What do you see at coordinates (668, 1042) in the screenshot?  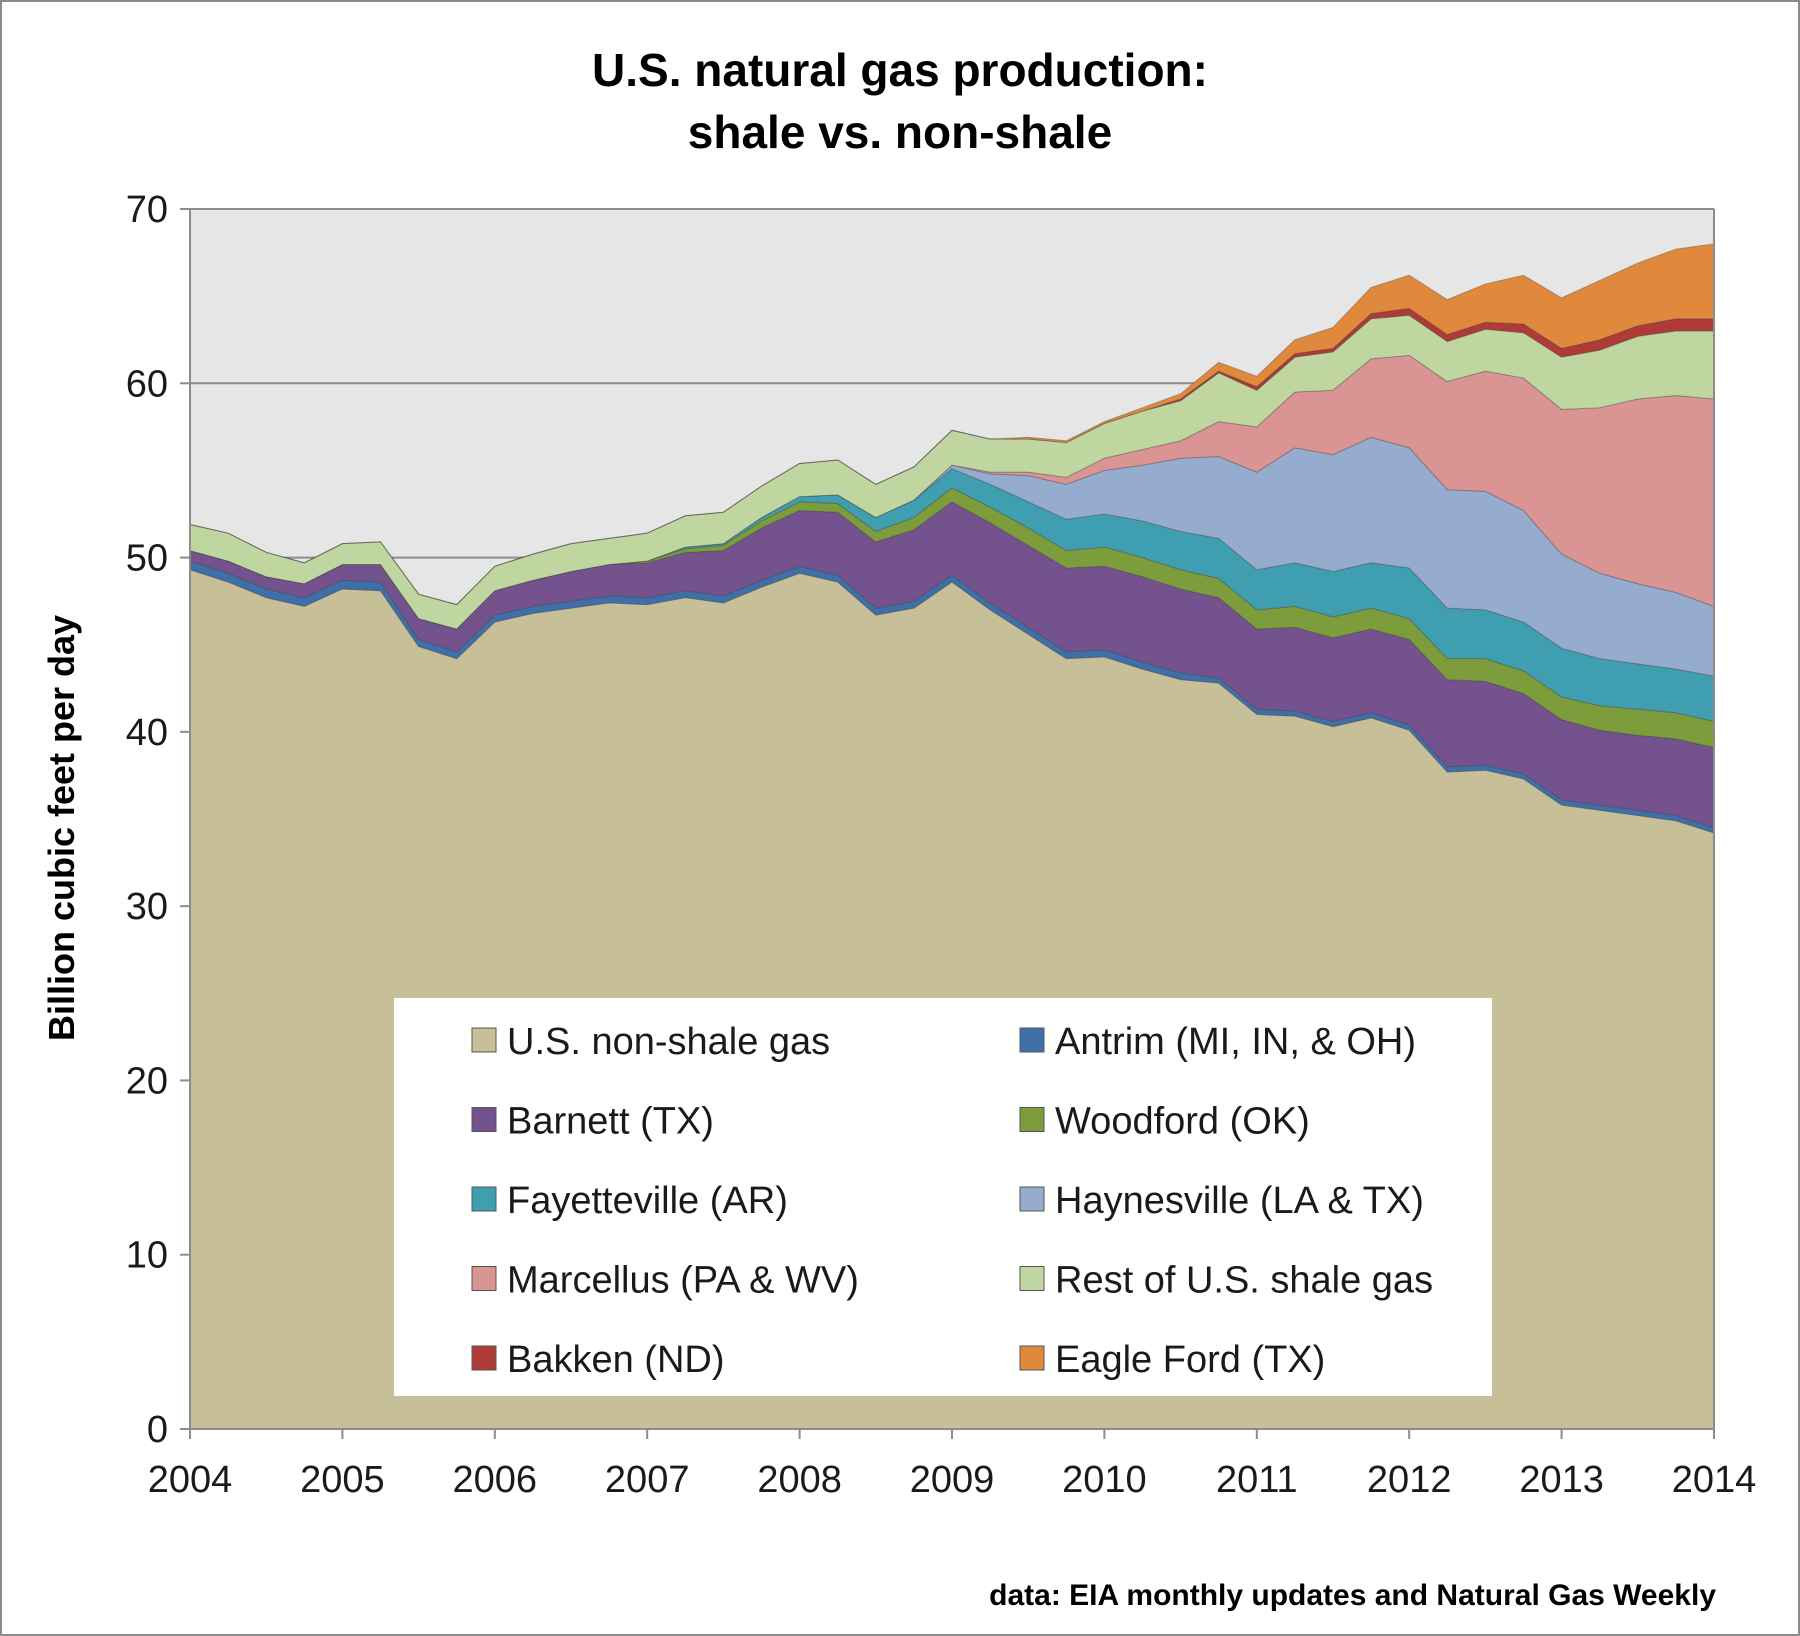 I see `legend-label-u-s-non-shale-gas: U.S. non-shale gas` at bounding box center [668, 1042].